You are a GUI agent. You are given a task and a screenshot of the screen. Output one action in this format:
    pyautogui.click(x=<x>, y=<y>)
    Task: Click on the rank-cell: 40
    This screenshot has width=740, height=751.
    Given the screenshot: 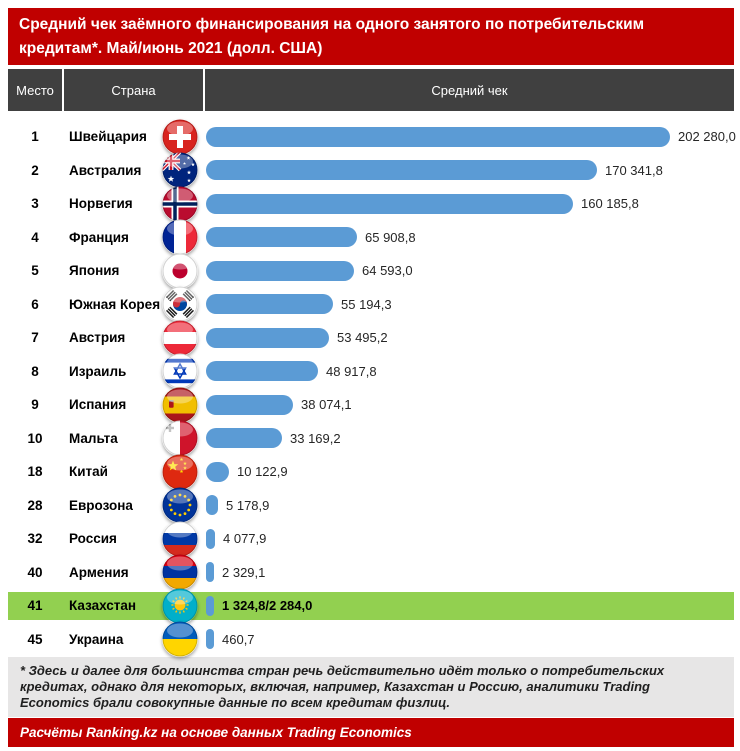 What is the action you would take?
    pyautogui.click(x=35, y=572)
    